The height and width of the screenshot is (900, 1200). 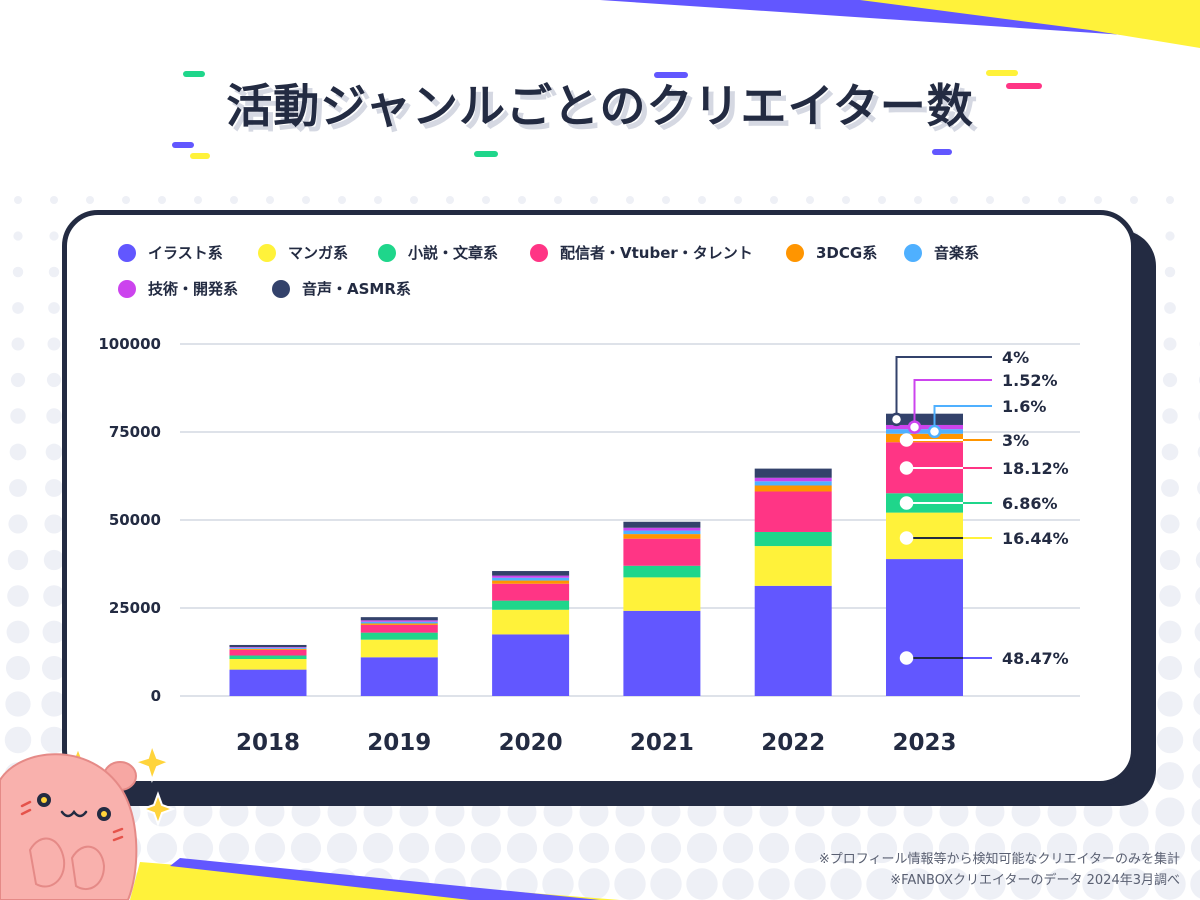 I want to click on legend-item: 音声・ASMR系, so click(x=341, y=288).